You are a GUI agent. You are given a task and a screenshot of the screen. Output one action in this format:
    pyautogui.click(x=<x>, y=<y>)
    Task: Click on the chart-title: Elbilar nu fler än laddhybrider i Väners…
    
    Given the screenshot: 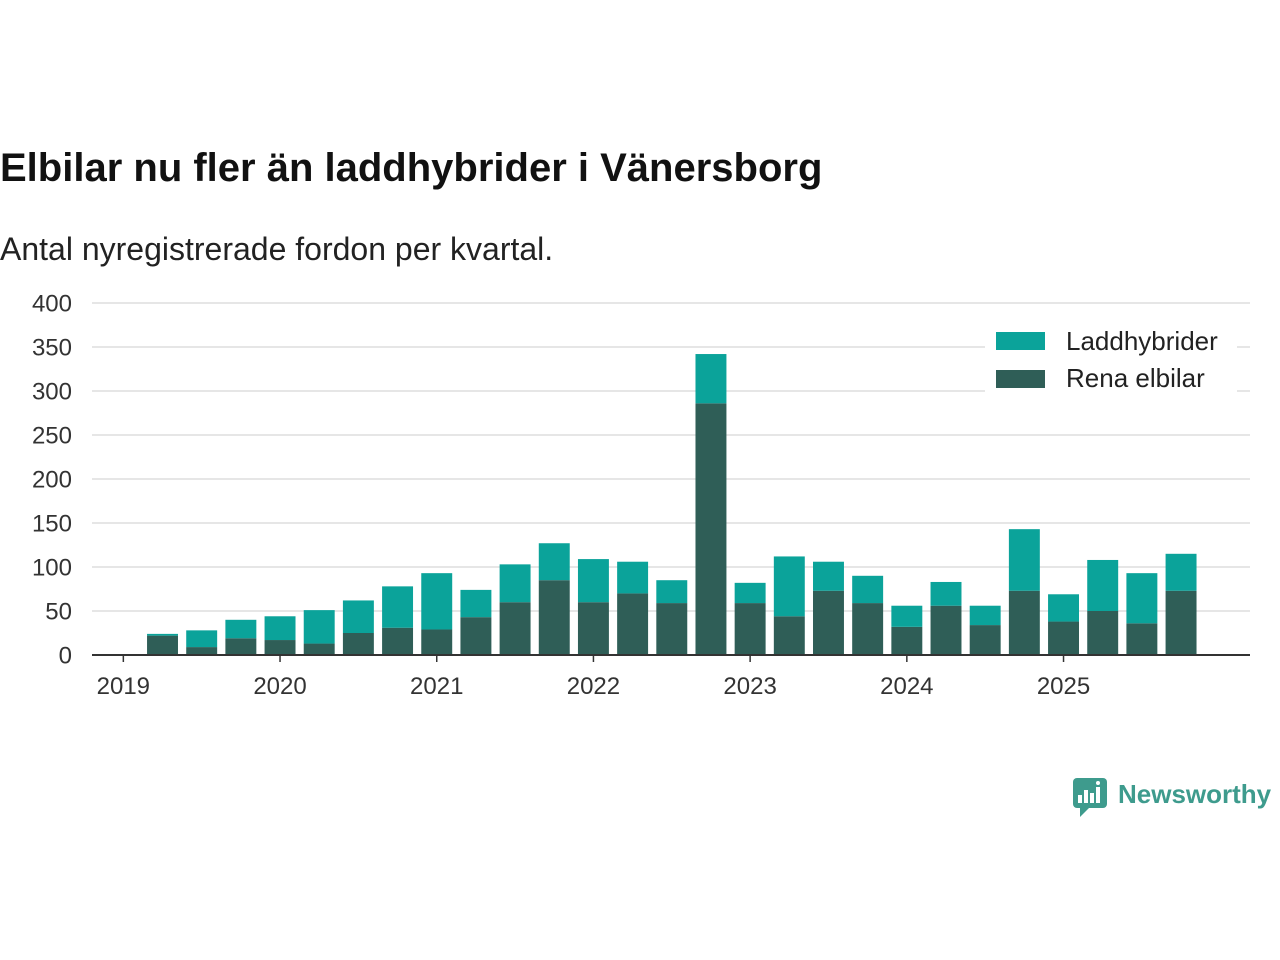 What is the action you would take?
    pyautogui.click(x=411, y=168)
    